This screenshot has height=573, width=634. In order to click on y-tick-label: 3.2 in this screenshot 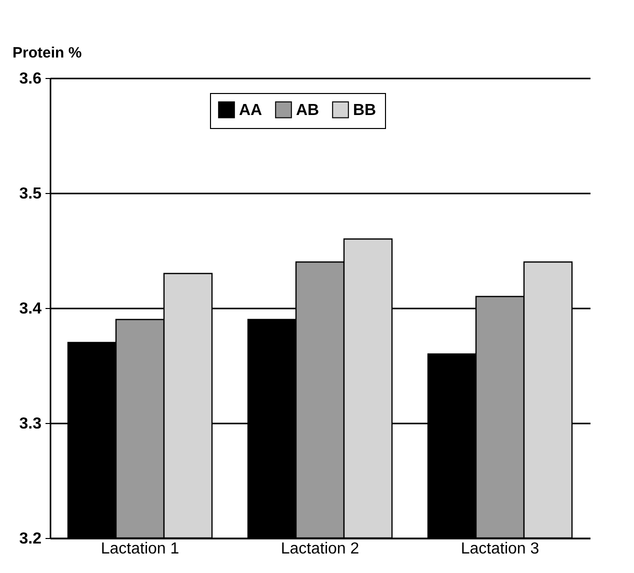, I will do `click(30, 539)`.